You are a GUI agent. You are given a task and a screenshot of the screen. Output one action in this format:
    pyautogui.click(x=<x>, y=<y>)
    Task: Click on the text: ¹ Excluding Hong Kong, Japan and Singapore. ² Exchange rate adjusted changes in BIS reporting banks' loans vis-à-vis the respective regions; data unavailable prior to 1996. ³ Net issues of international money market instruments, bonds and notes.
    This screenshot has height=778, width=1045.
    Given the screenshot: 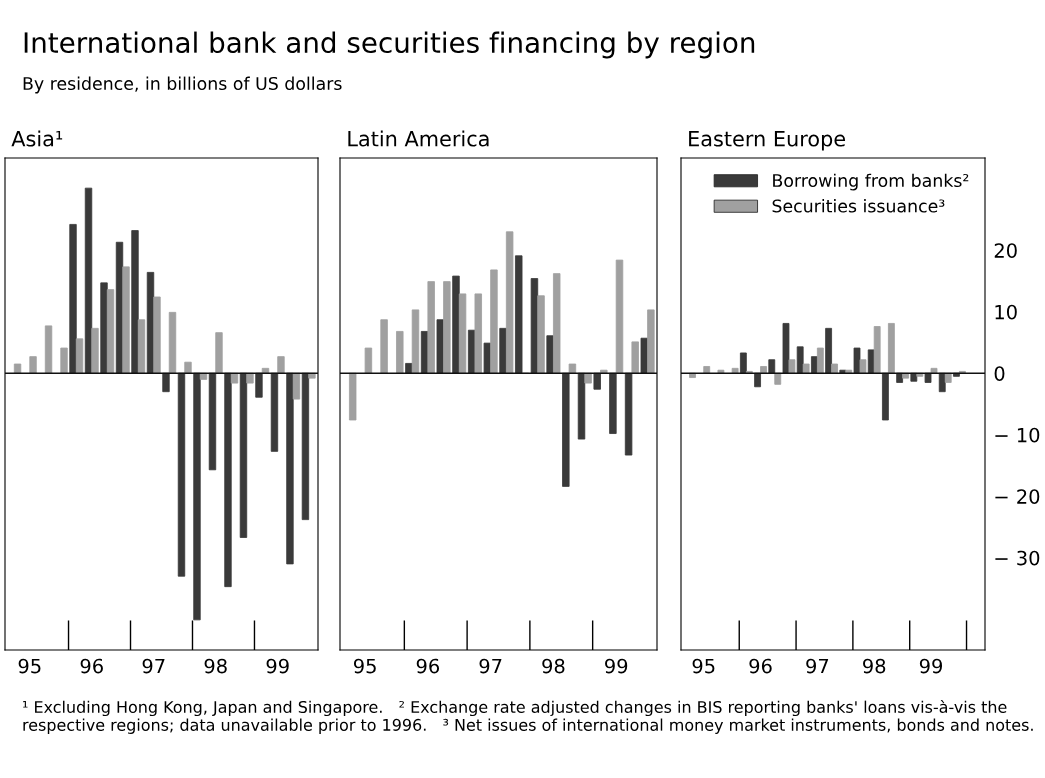 What is the action you would take?
    pyautogui.click(x=528, y=717)
    